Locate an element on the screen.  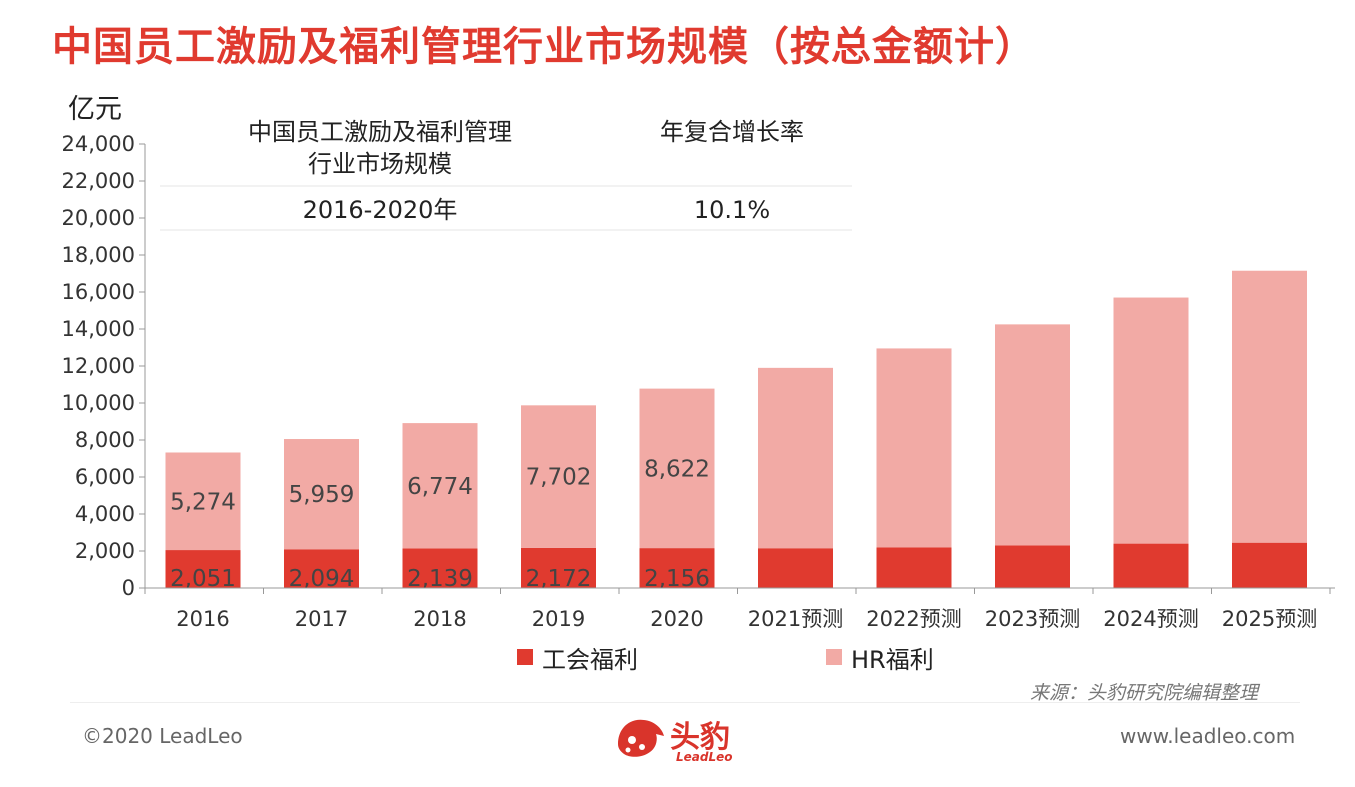
copyright-text: ©2020 LeadLeo is located at coordinates (162, 736).